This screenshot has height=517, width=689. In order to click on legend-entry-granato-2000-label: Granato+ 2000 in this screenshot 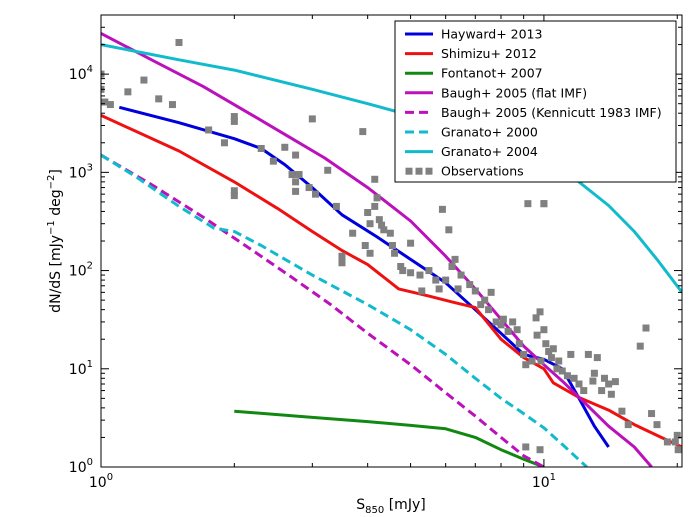, I will do `click(489, 132)`.